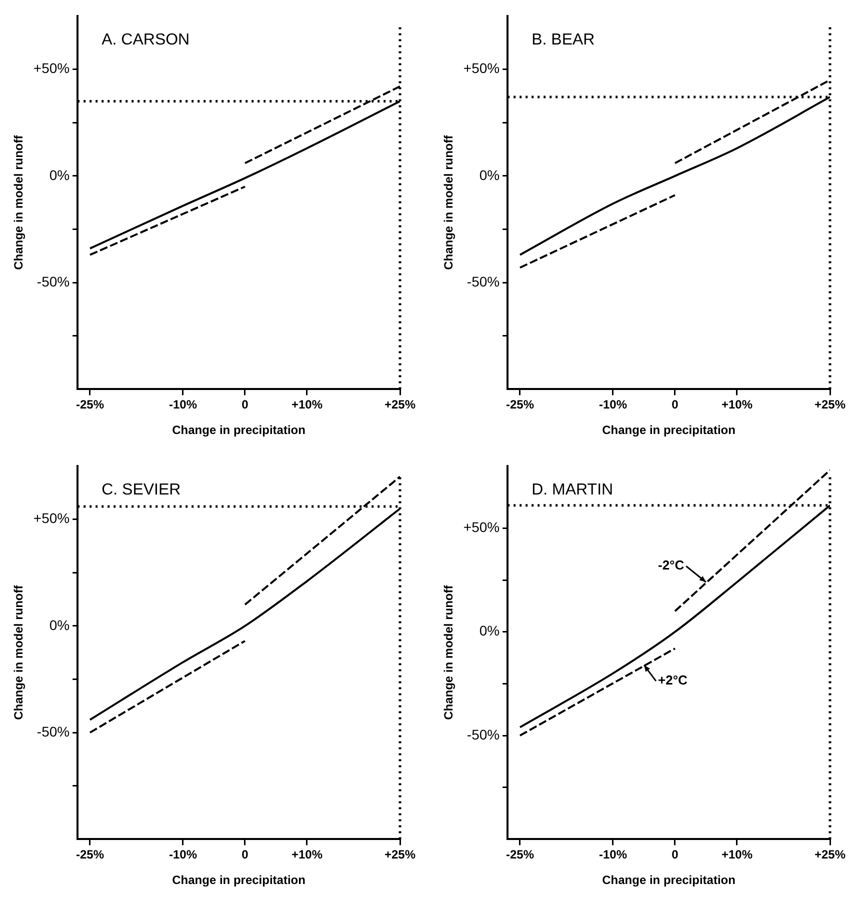 This screenshot has height=903, width=865. Describe the element at coordinates (146, 39) in the screenshot. I see `text: A. CARSON` at that location.